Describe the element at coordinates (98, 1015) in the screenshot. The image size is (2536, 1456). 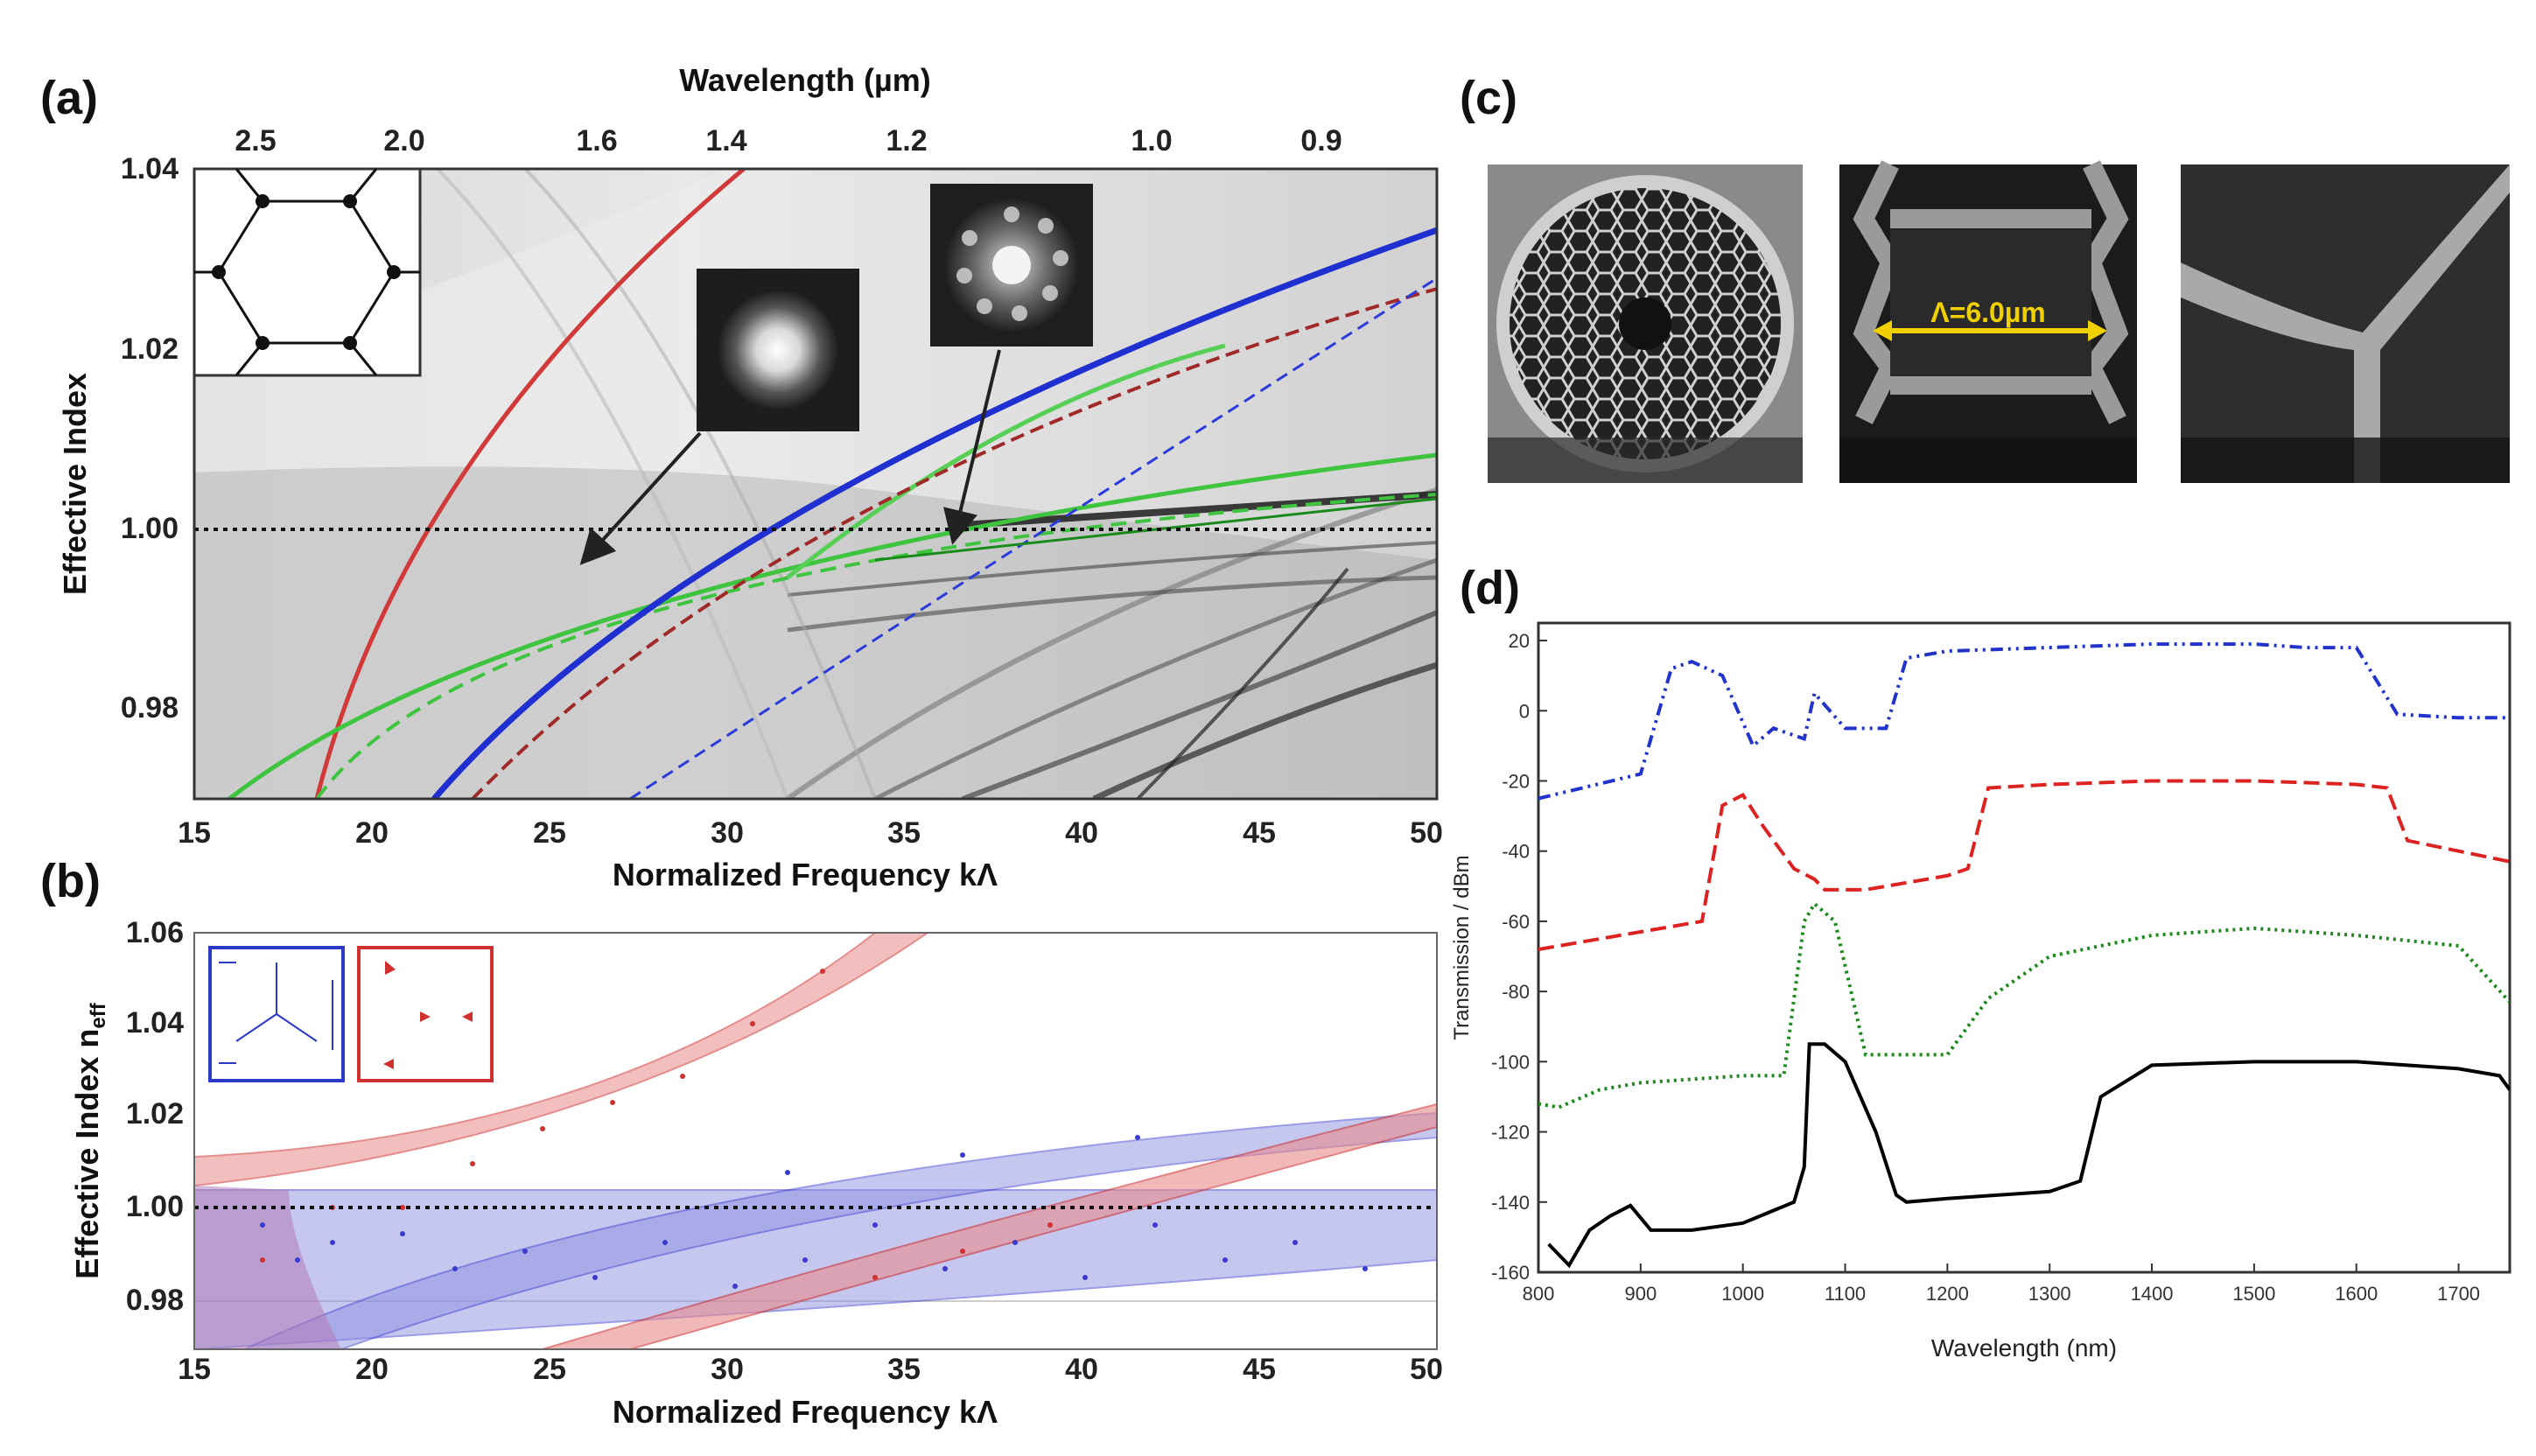
I see `ylabel-sub: eff` at that location.